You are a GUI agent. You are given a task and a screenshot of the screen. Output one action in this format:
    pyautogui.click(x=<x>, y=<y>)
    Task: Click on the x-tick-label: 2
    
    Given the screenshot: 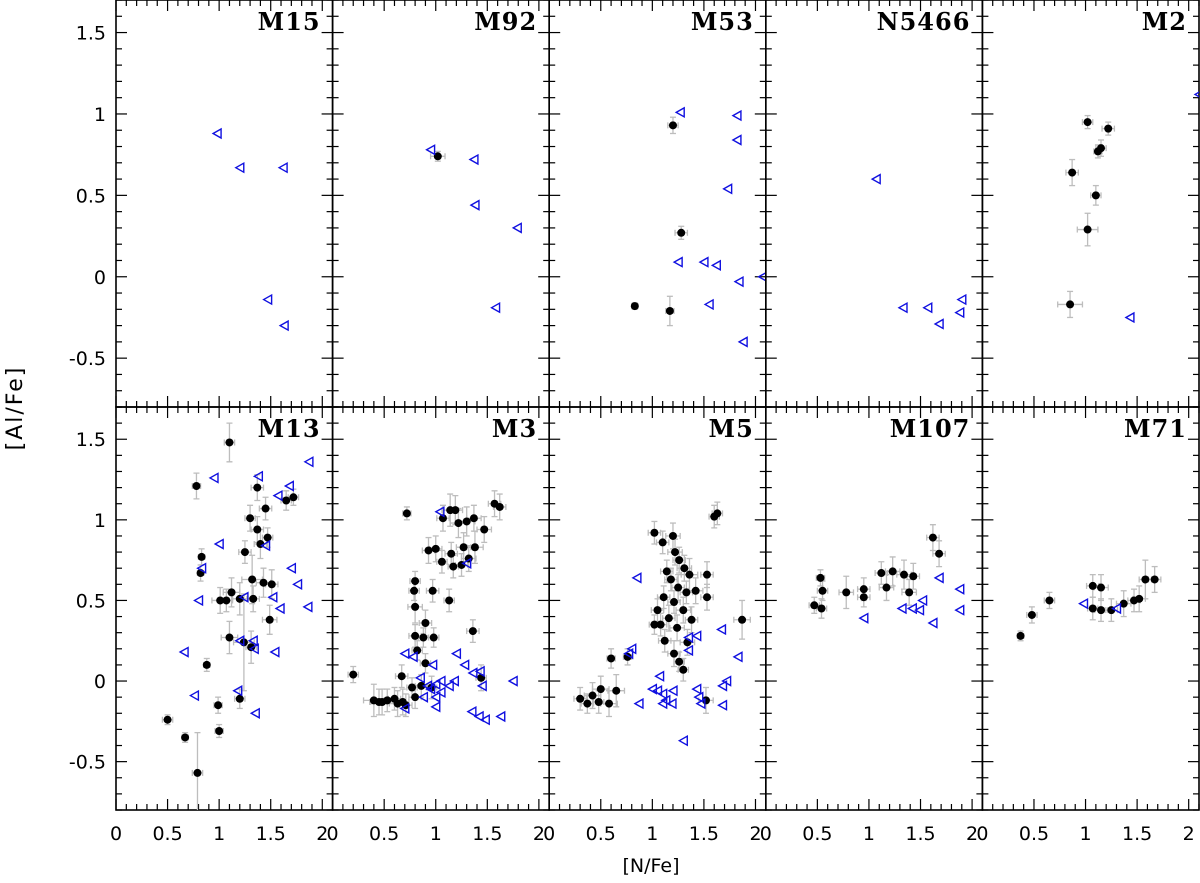 What is the action you would take?
    pyautogui.click(x=539, y=834)
    